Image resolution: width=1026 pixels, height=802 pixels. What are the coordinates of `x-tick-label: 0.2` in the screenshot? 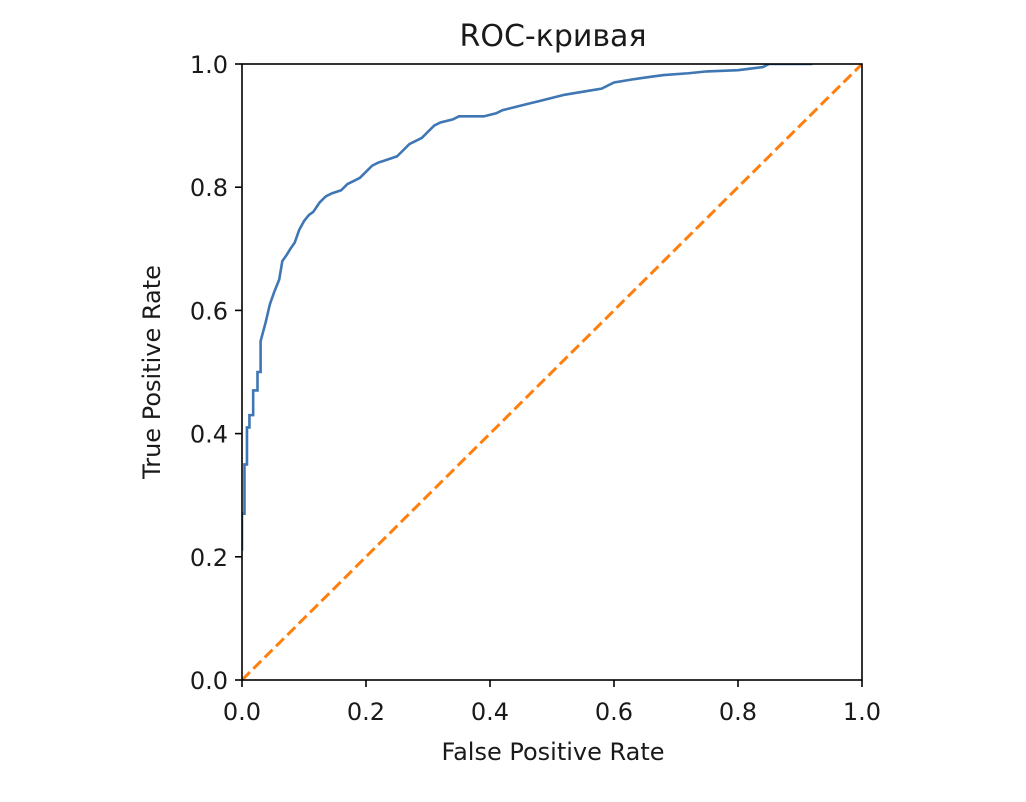 It's located at (366, 712).